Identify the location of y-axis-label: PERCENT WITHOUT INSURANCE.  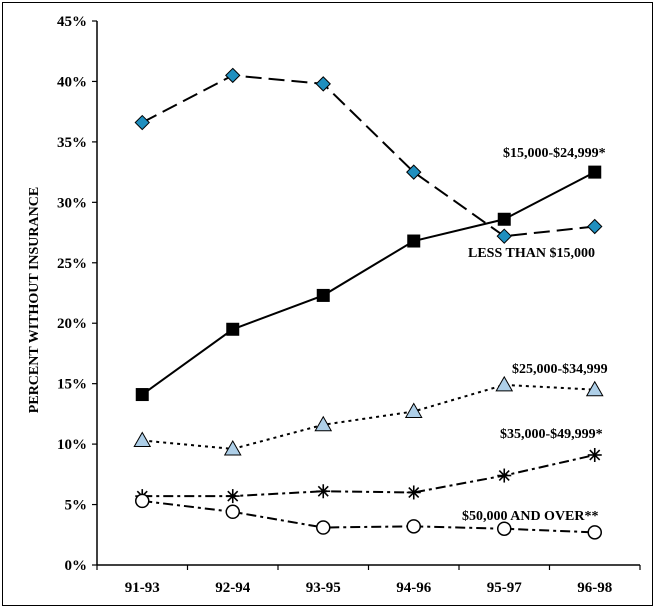
(34, 300).